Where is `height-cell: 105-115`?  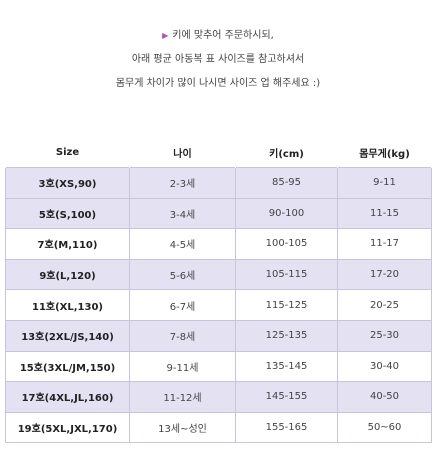 height-cell: 105-115 is located at coordinates (286, 274).